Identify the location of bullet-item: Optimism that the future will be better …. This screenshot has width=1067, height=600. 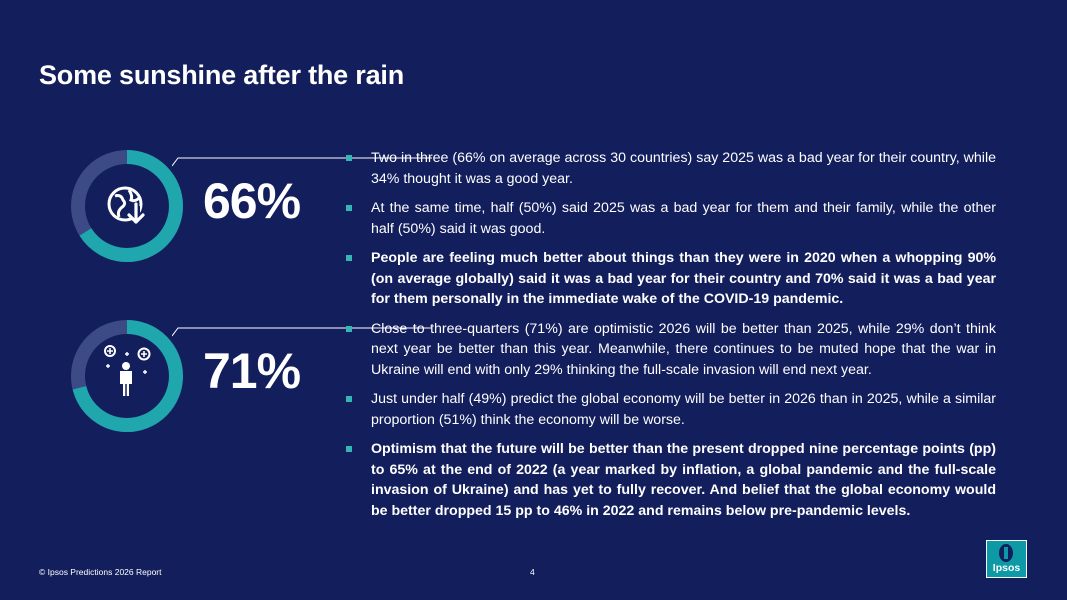
(671, 480).